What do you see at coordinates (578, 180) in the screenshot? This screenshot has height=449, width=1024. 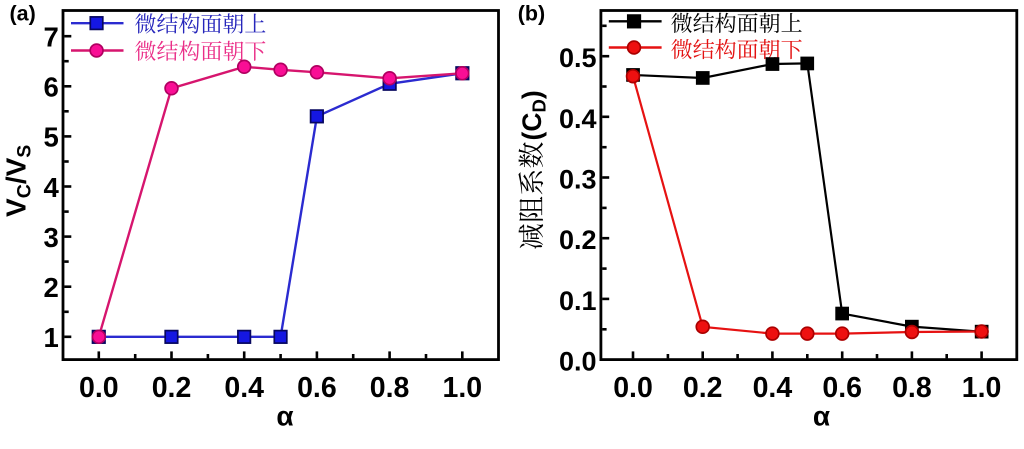 I see `svg-text: 0.3` at bounding box center [578, 180].